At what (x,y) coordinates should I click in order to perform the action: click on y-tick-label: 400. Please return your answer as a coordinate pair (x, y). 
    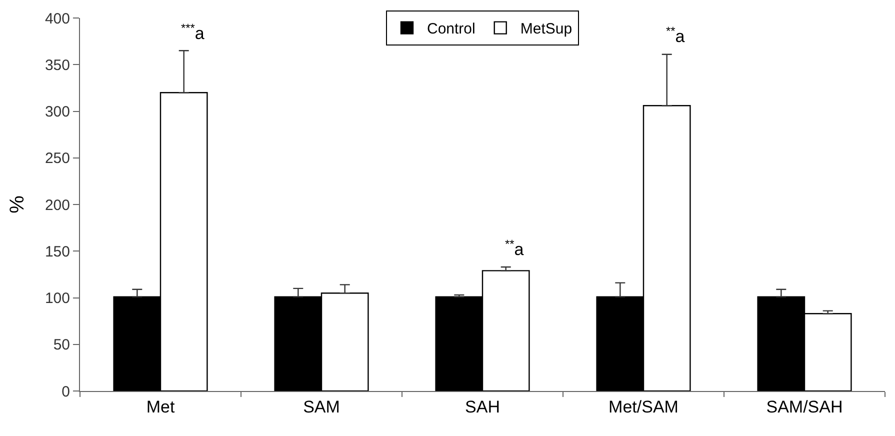
    Looking at the image, I should click on (57, 19).